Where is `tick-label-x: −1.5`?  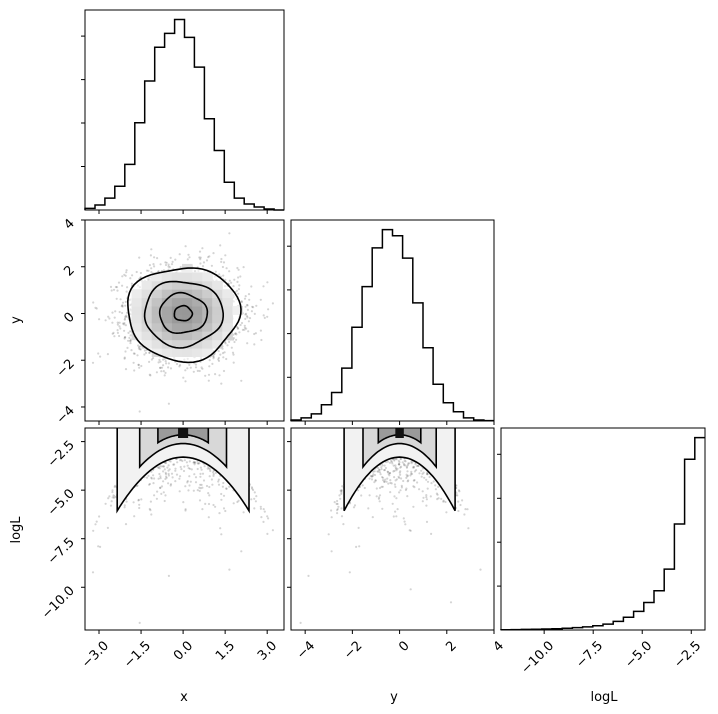 tick-label-x: −1.5 is located at coordinates (137, 654).